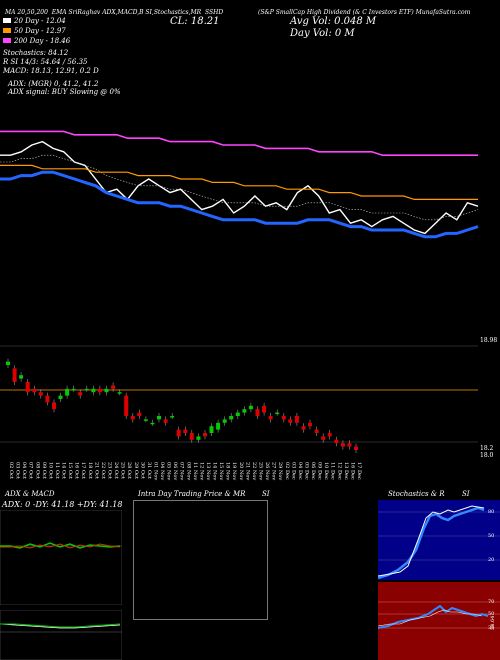 The image size is (500, 660). What do you see at coordinates (51, 71) in the screenshot?
I see `info-macd: MACD: 18.13, 12.91, 0.2 D` at bounding box center [51, 71].